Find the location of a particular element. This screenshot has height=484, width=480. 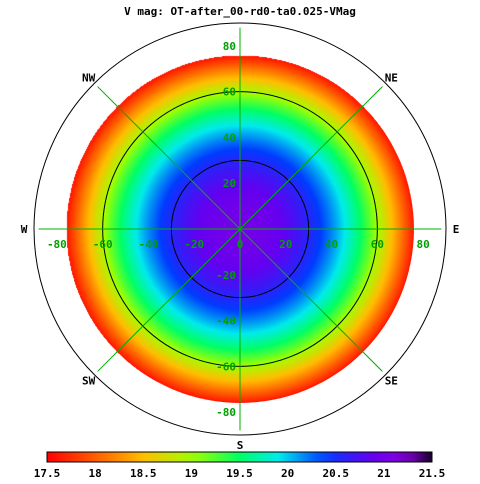

x-tick-label: 40 is located at coordinates (331, 244).